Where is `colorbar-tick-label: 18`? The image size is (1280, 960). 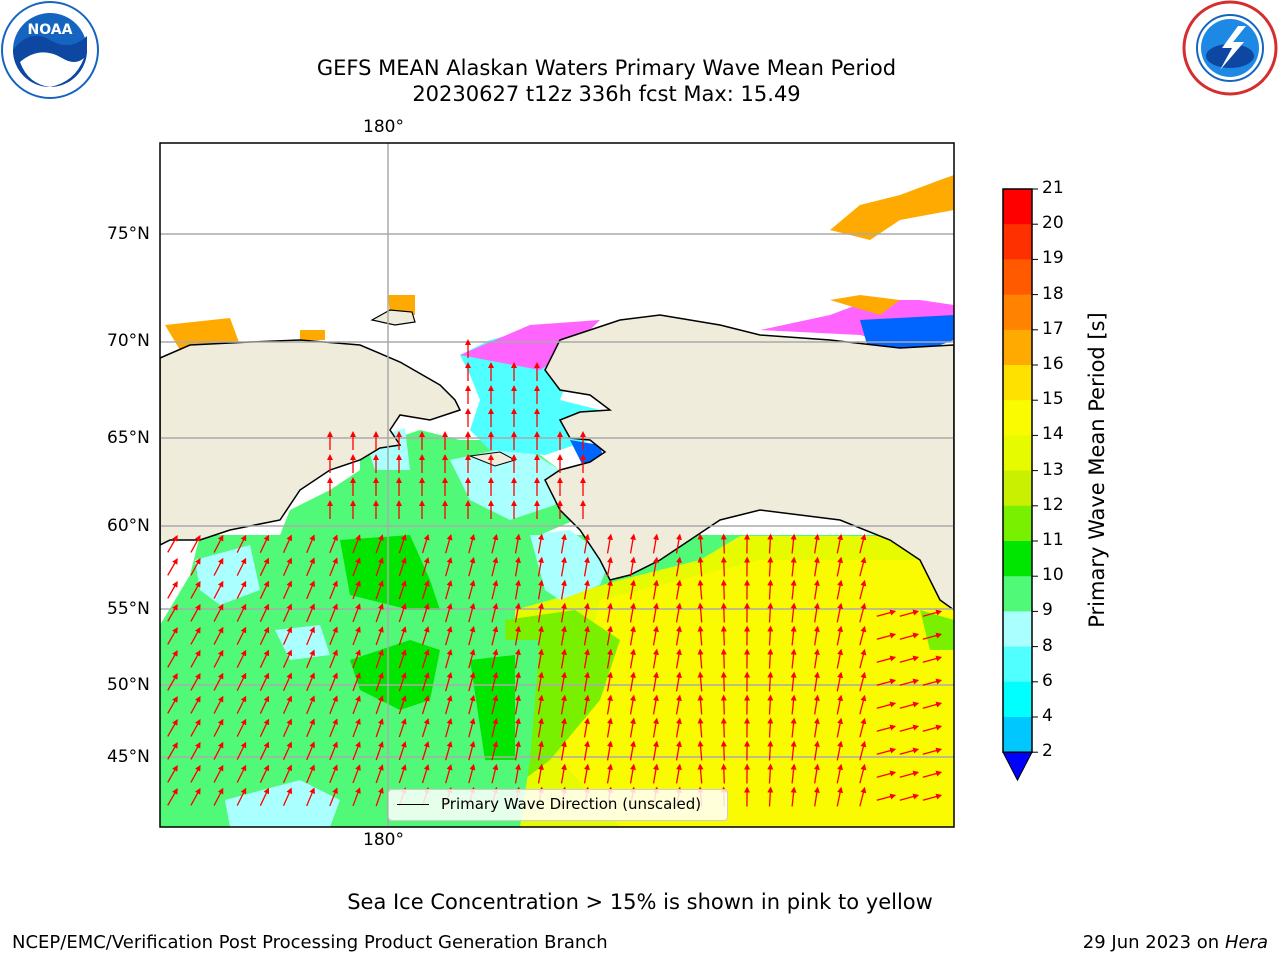
colorbar-tick-label: 18 is located at coordinates (1053, 293).